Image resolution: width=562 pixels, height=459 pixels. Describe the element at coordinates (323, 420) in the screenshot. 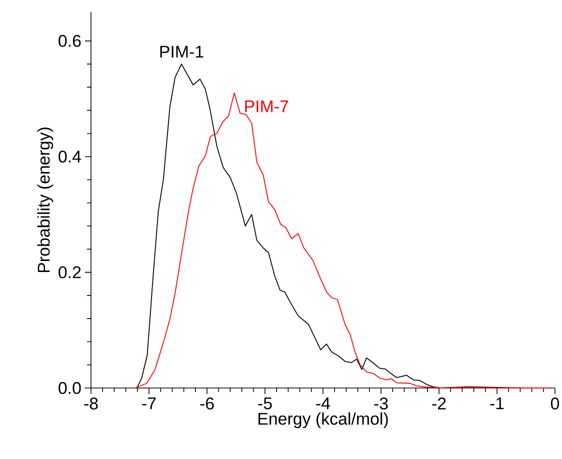

I see `x-axis-title: Energy (kcal/mol)` at that location.